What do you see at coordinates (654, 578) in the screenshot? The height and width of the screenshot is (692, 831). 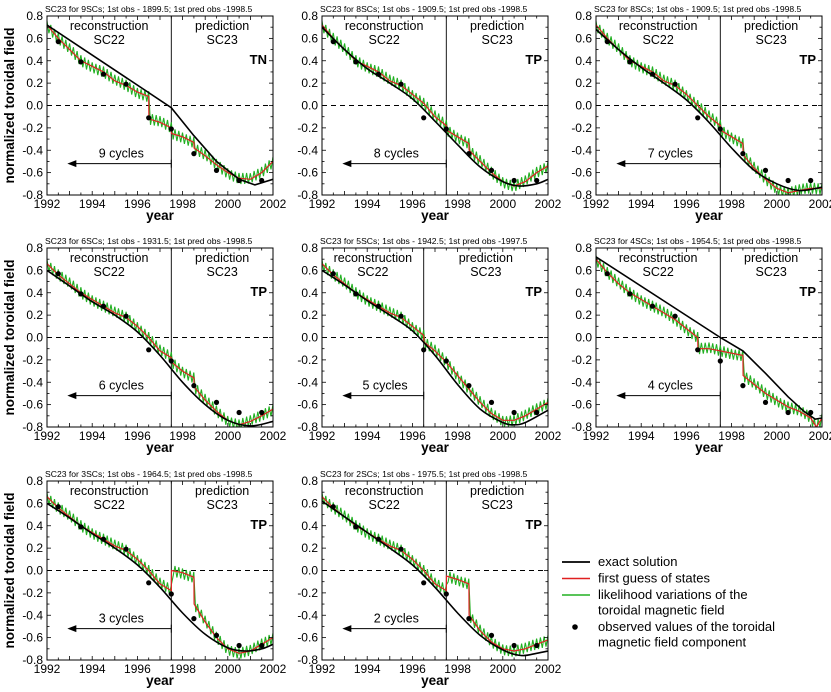 I see `legend-label: first guess of states` at bounding box center [654, 578].